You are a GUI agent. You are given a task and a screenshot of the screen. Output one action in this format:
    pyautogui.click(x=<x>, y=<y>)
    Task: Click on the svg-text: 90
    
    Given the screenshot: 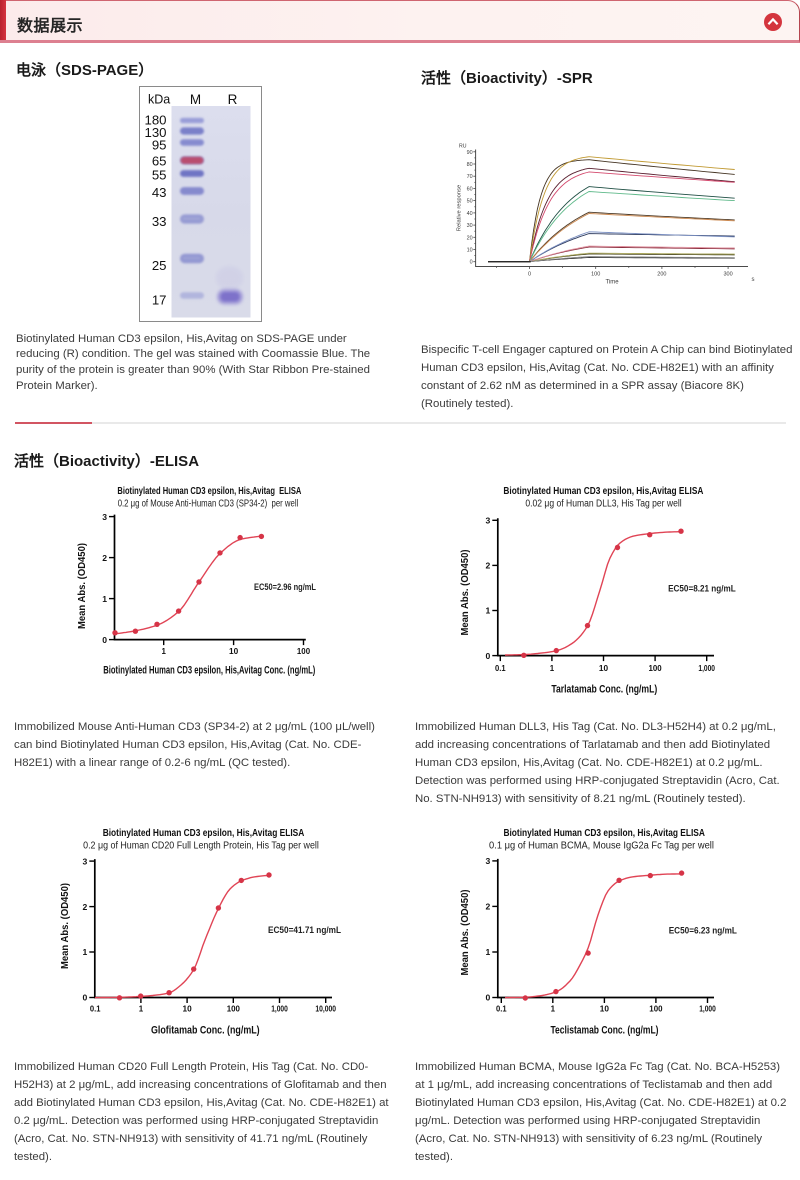 What is the action you would take?
    pyautogui.click(x=470, y=153)
    